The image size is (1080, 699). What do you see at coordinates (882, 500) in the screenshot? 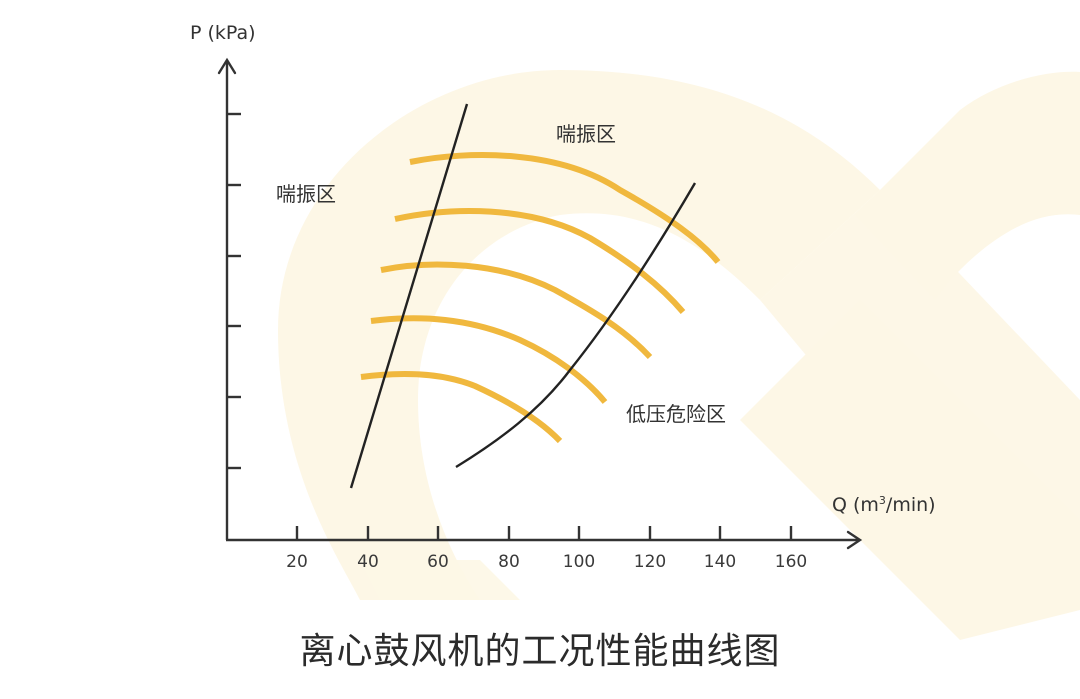
I see `x-axis-title-sup: 3` at bounding box center [882, 500].